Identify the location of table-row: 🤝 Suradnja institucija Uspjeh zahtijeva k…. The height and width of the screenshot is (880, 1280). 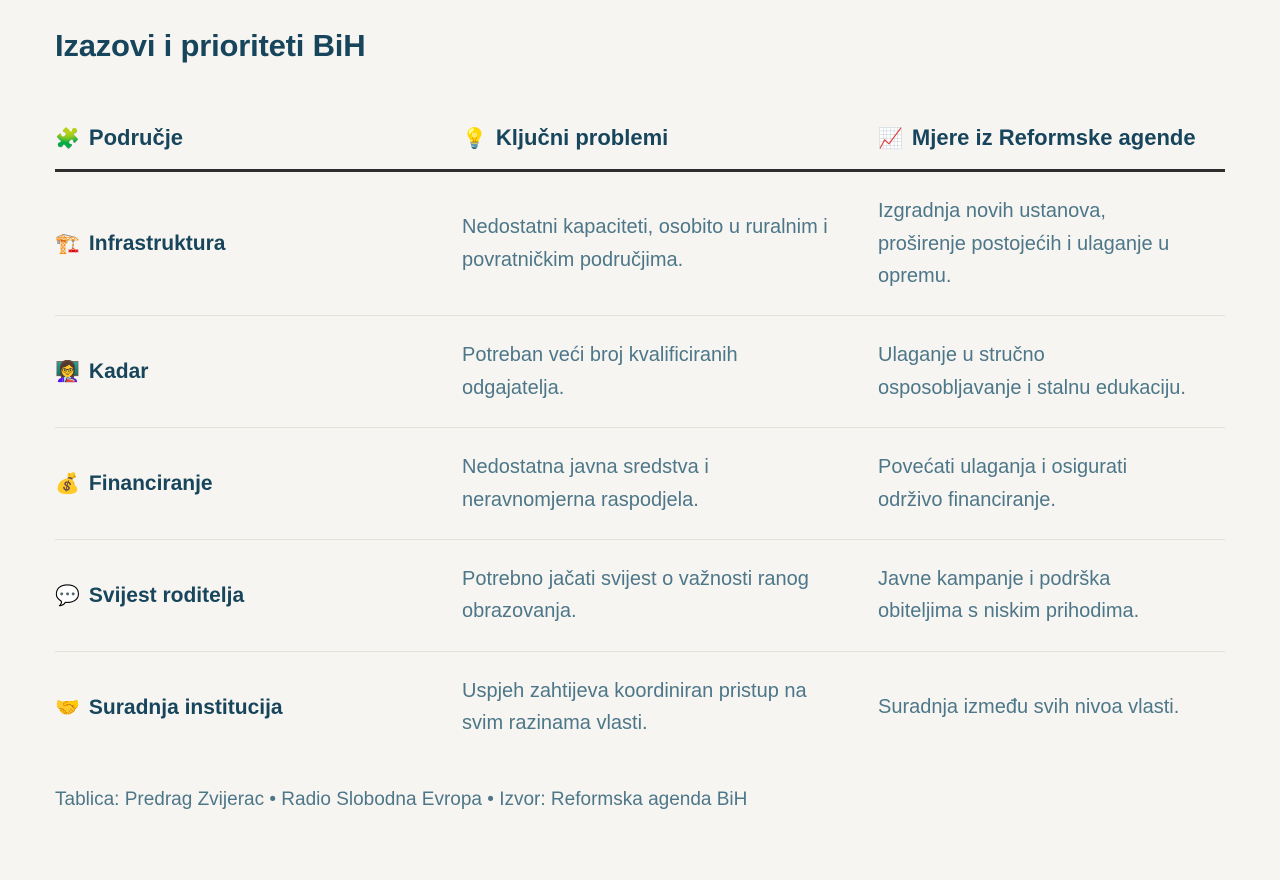
(640, 707).